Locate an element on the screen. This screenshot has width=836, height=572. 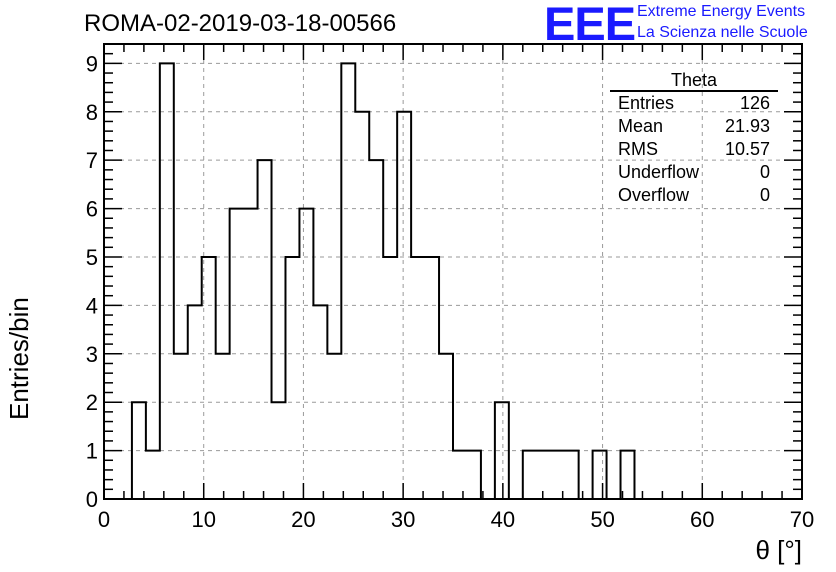
x-axis-title: θ [°] is located at coordinates (778, 550).